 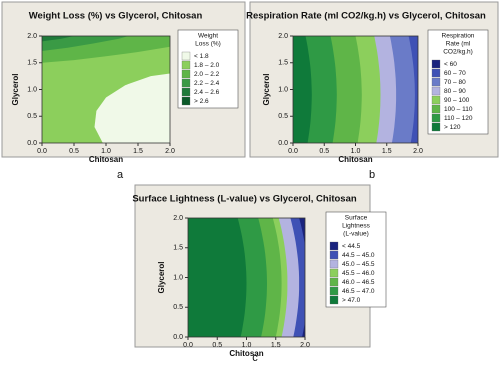 What do you see at coordinates (358, 255) in the screenshot?
I see `legend-label: 44.5 – 45.0` at bounding box center [358, 255].